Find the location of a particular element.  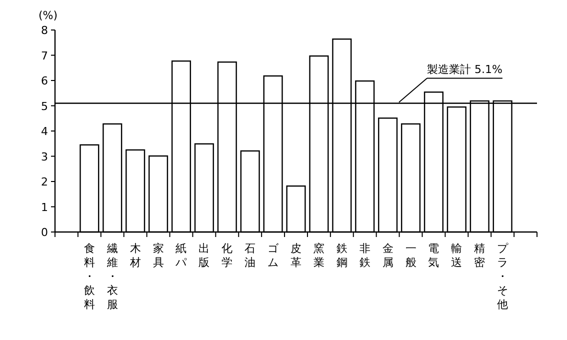

y-tick-label: 7 is located at coordinates (44, 55).